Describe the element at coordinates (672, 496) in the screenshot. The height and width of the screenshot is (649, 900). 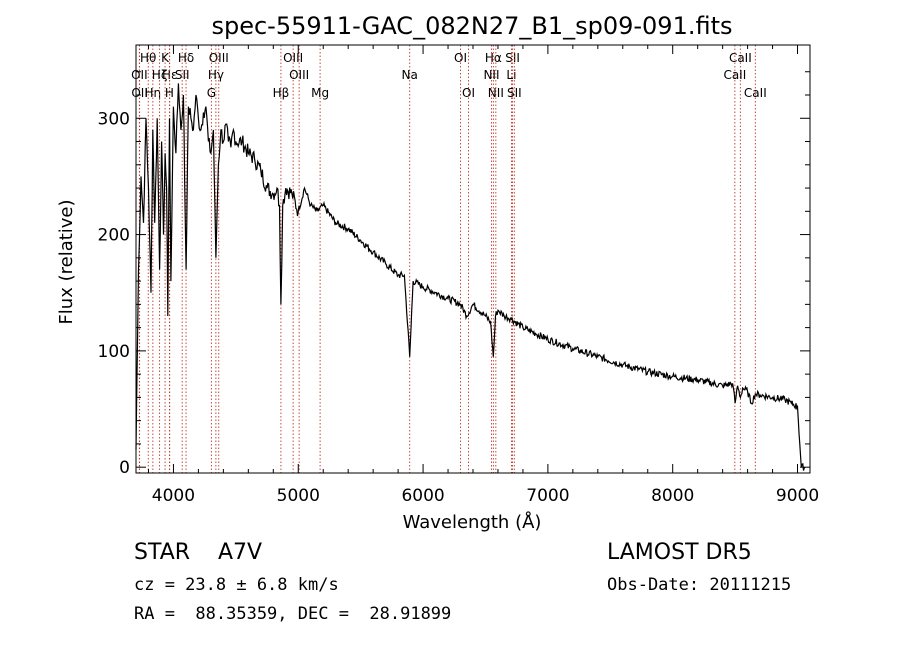
I see `x-tick-label-4: 8000` at that location.